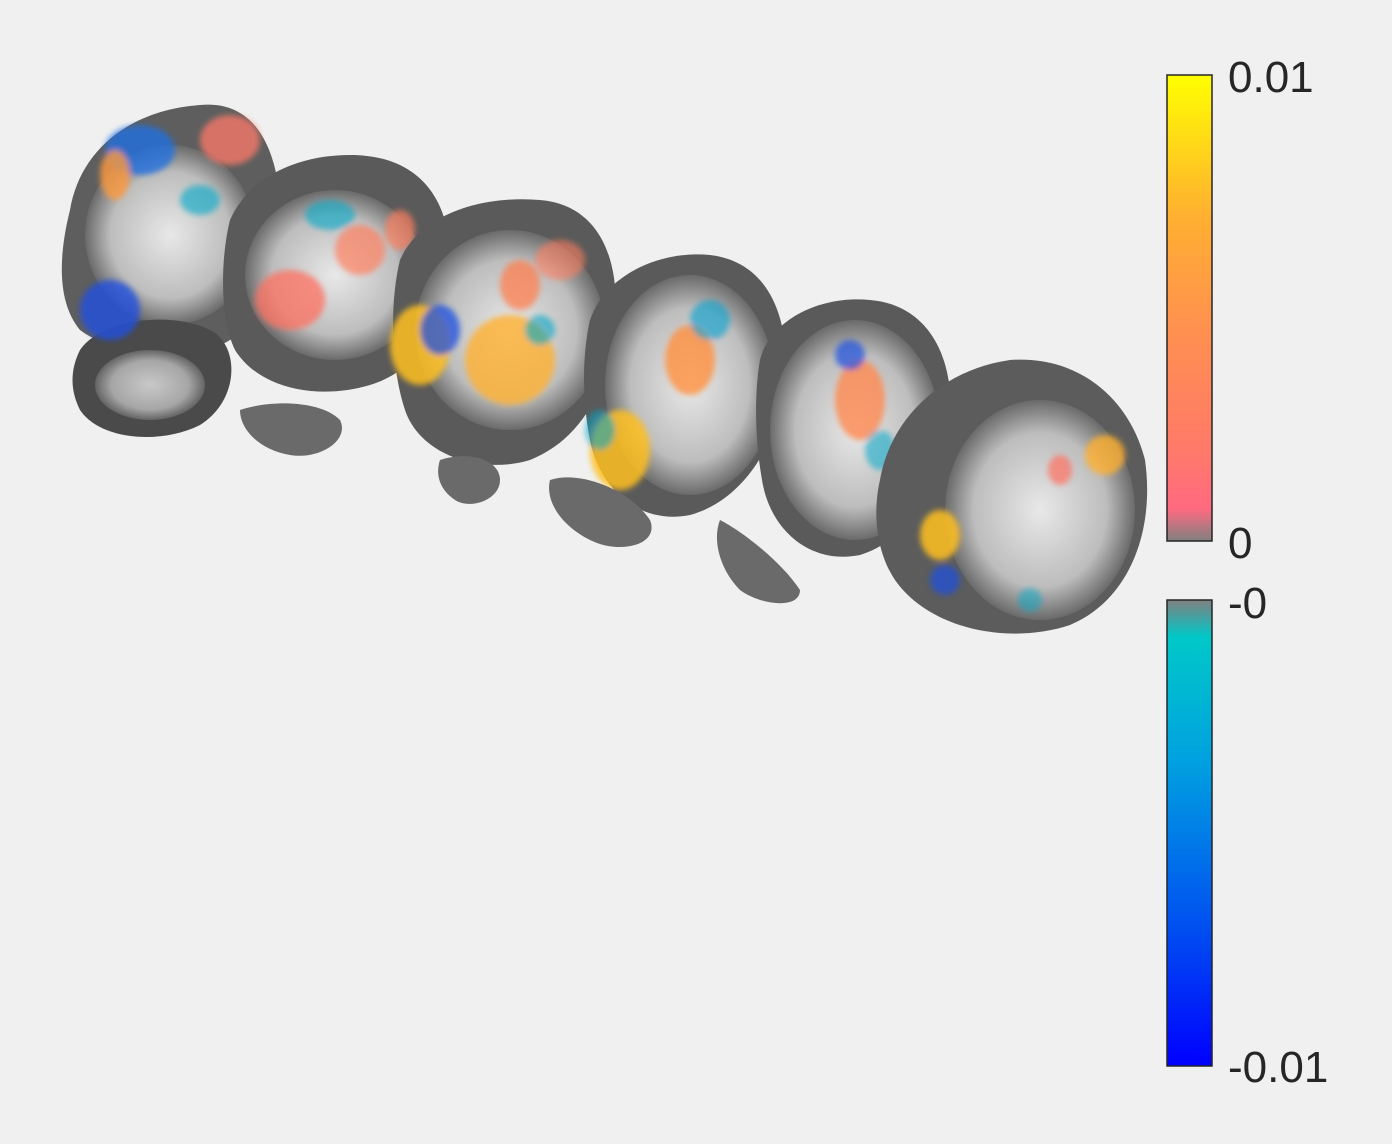  Describe the element at coordinates (1189, 833) in the screenshot. I see `colorbar-negative` at that location.